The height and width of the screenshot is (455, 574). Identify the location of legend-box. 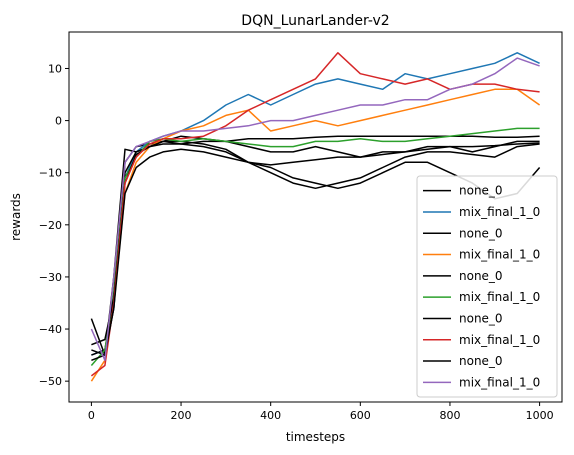
(487, 286).